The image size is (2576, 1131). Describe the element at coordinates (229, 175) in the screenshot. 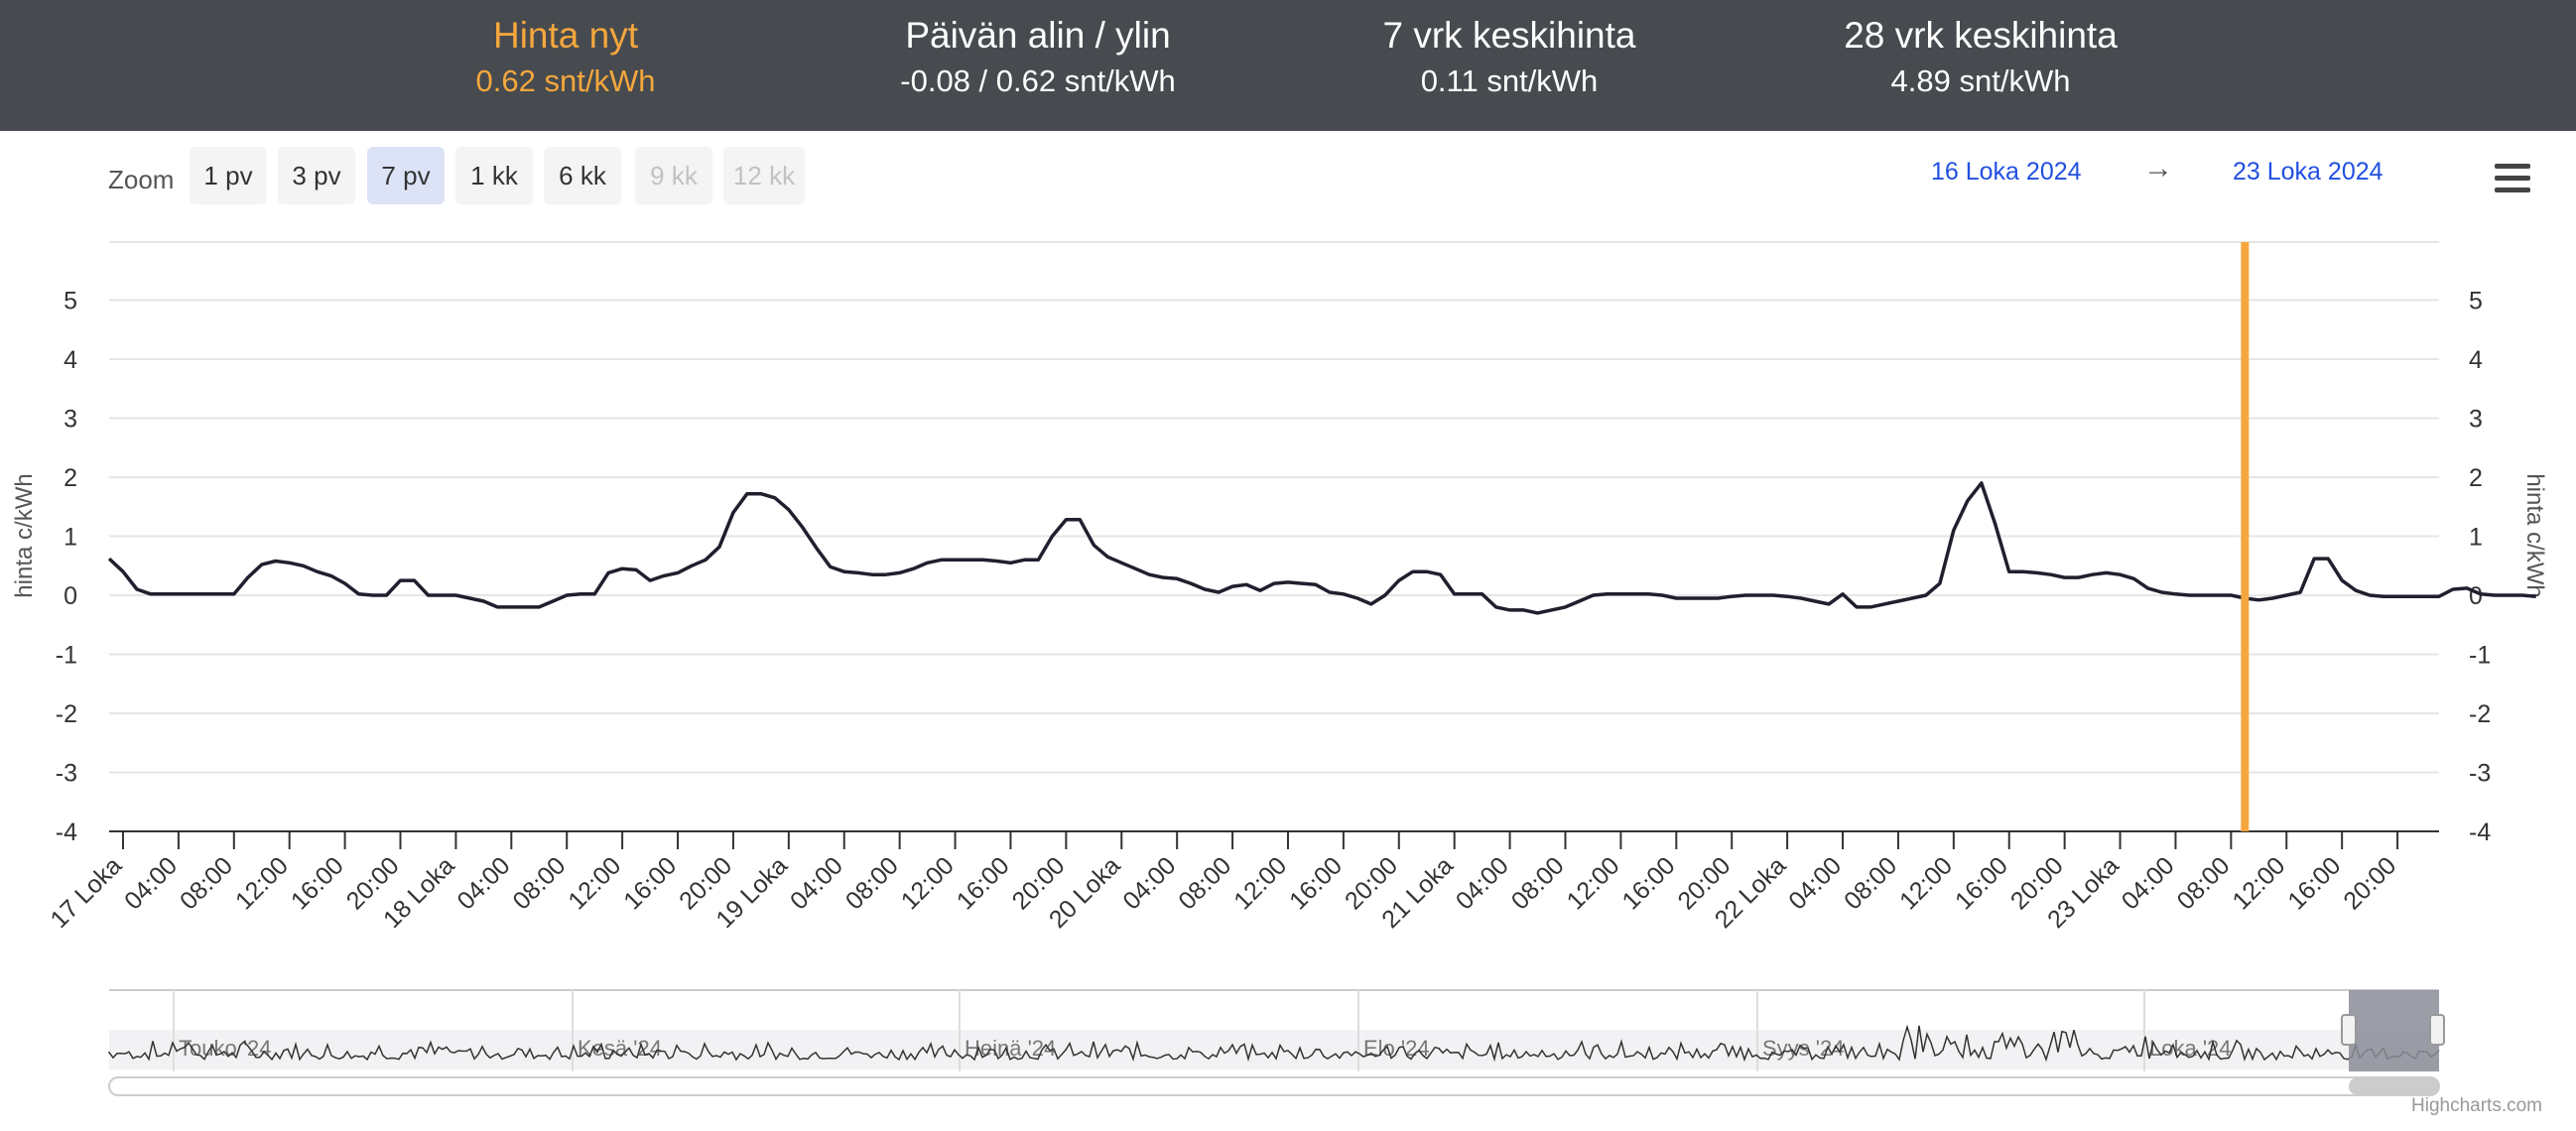

I see `zoom-button-1pv: 1 pv` at that location.